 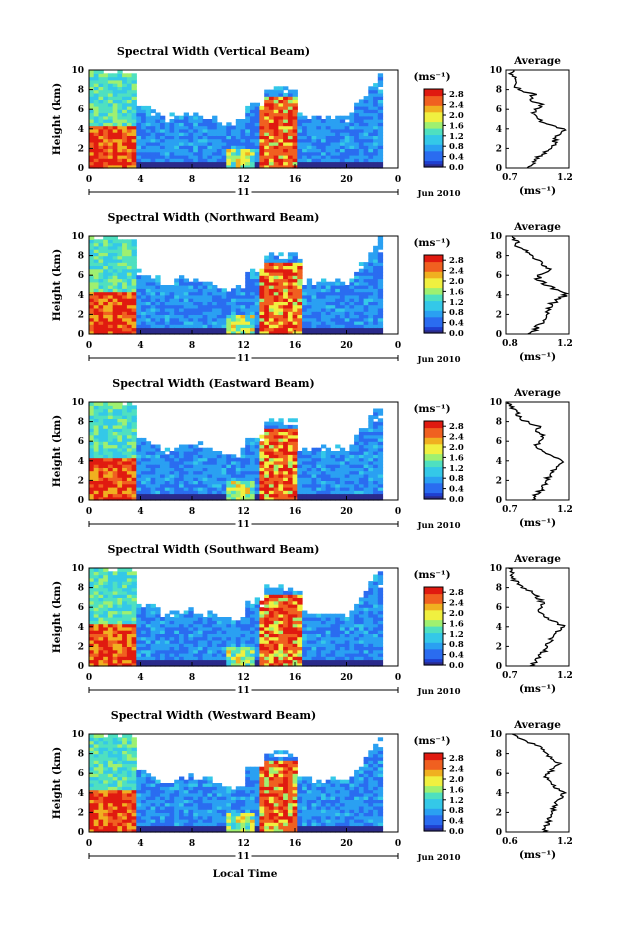 I want to click on x-tick-label: 8, so click(x=192, y=346).